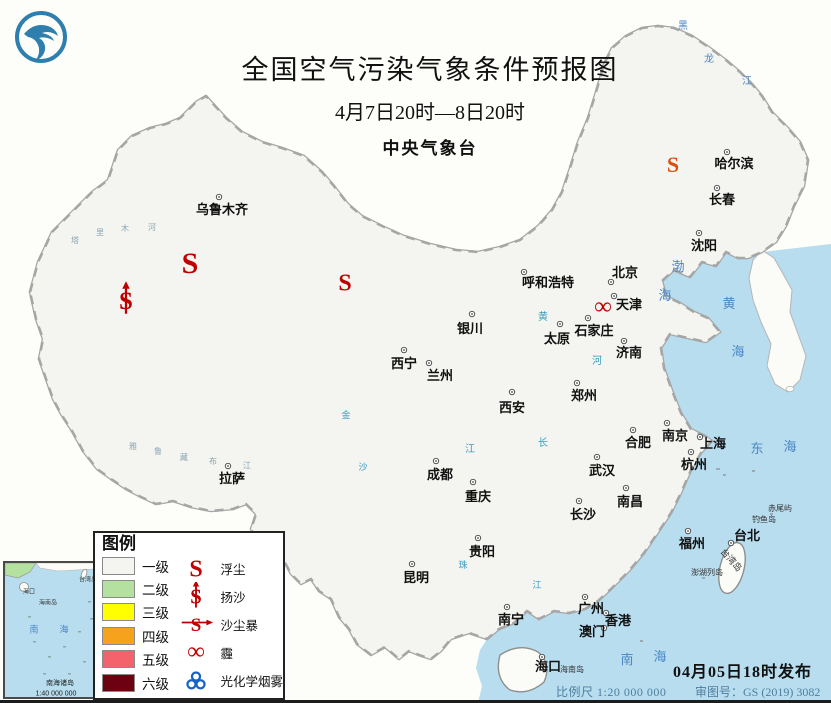 The image size is (831, 703). What do you see at coordinates (522, 670) in the screenshot?
I see `hainan-island` at bounding box center [522, 670].